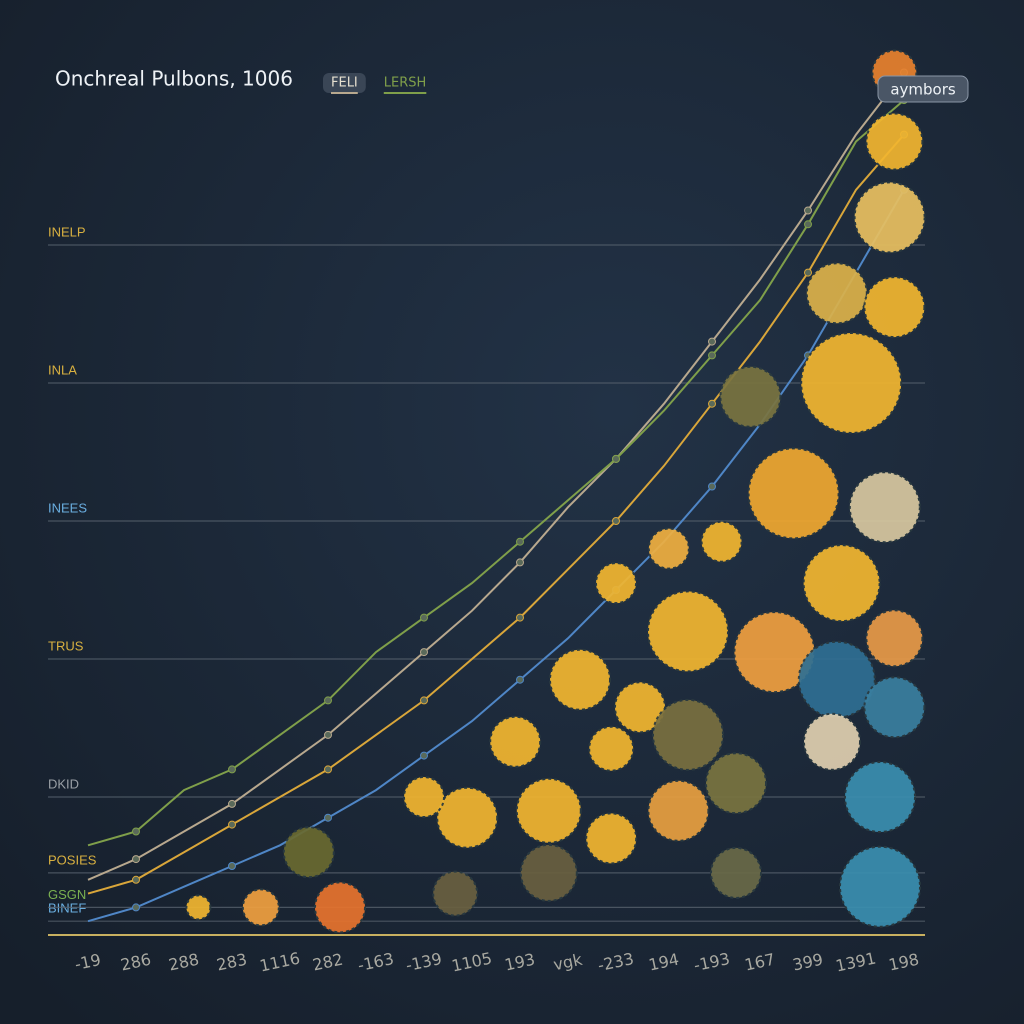 Image resolution: width=1024 pixels, height=1024 pixels. Describe the element at coordinates (66, 645) in the screenshot. I see `y-tick-label: TRUS` at that location.